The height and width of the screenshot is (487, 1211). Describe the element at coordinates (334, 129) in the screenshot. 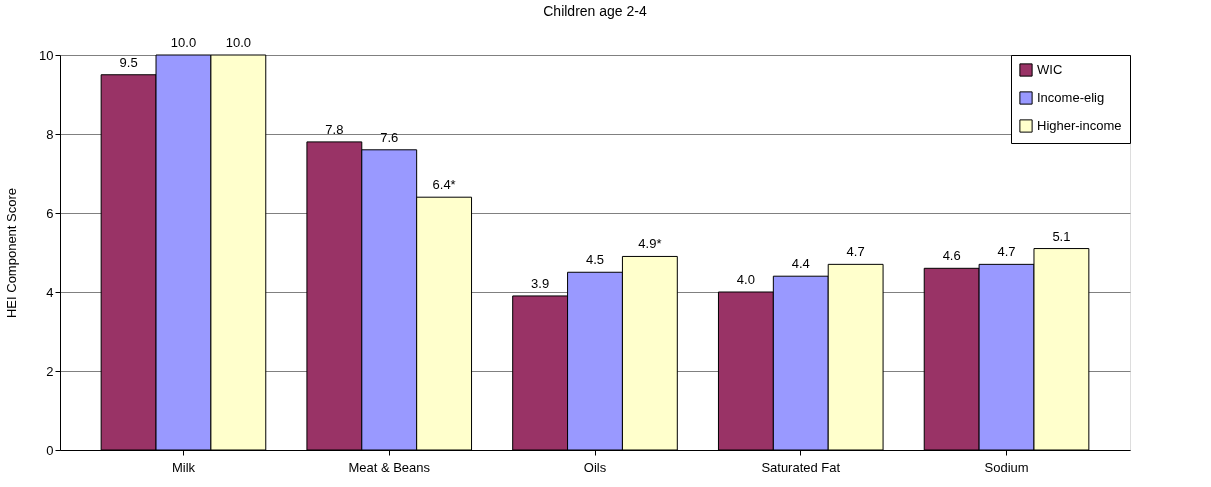

I see `data-label: 7.8` at that location.